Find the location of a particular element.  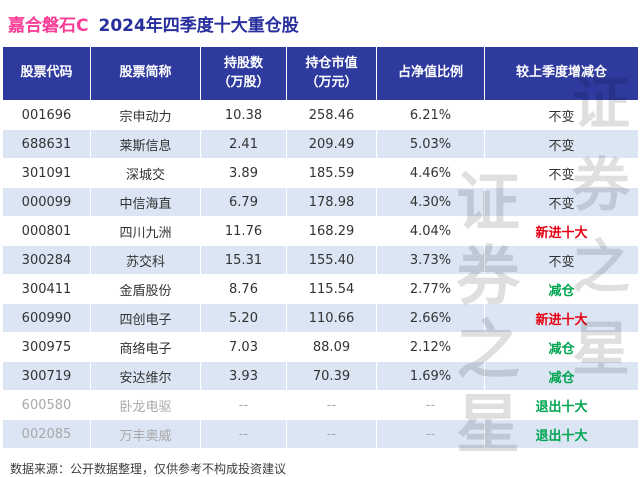

table-row: 001696 宗申动力 10.38 258.46 6.21% 不变 is located at coordinates (320, 115).